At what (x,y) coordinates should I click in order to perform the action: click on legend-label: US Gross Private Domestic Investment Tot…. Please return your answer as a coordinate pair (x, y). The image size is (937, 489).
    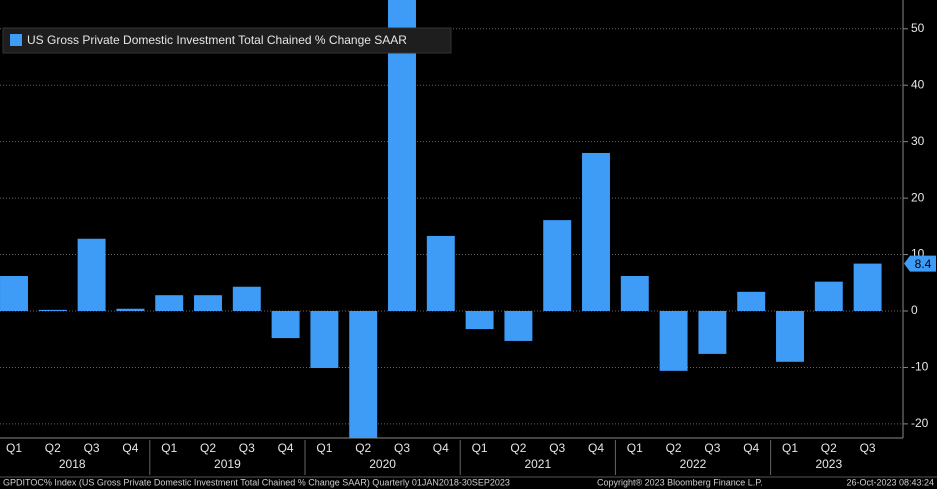
    Looking at the image, I should click on (217, 40).